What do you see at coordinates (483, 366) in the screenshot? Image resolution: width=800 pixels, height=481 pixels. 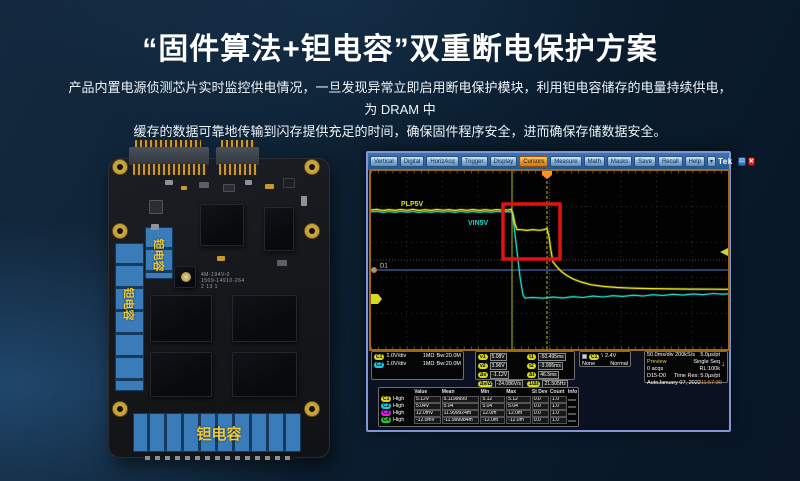 I see `cursor-v2-badge: v2` at bounding box center [483, 366].